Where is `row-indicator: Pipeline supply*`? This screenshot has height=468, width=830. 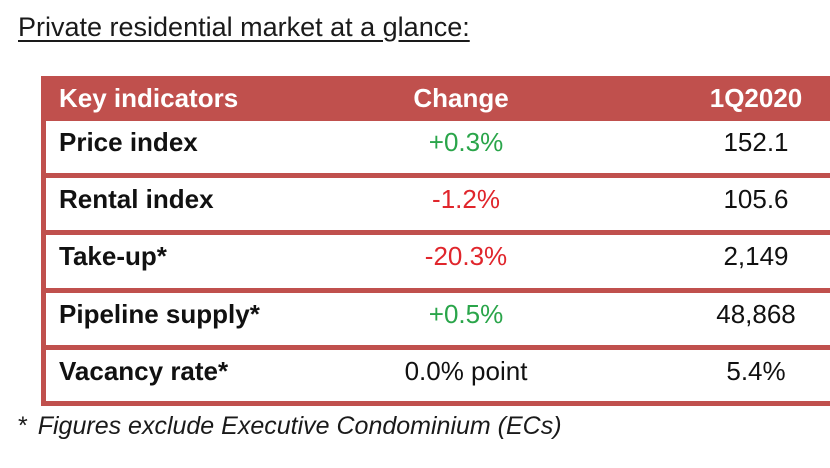
row-indicator: Pipeline supply* is located at coordinates (159, 314).